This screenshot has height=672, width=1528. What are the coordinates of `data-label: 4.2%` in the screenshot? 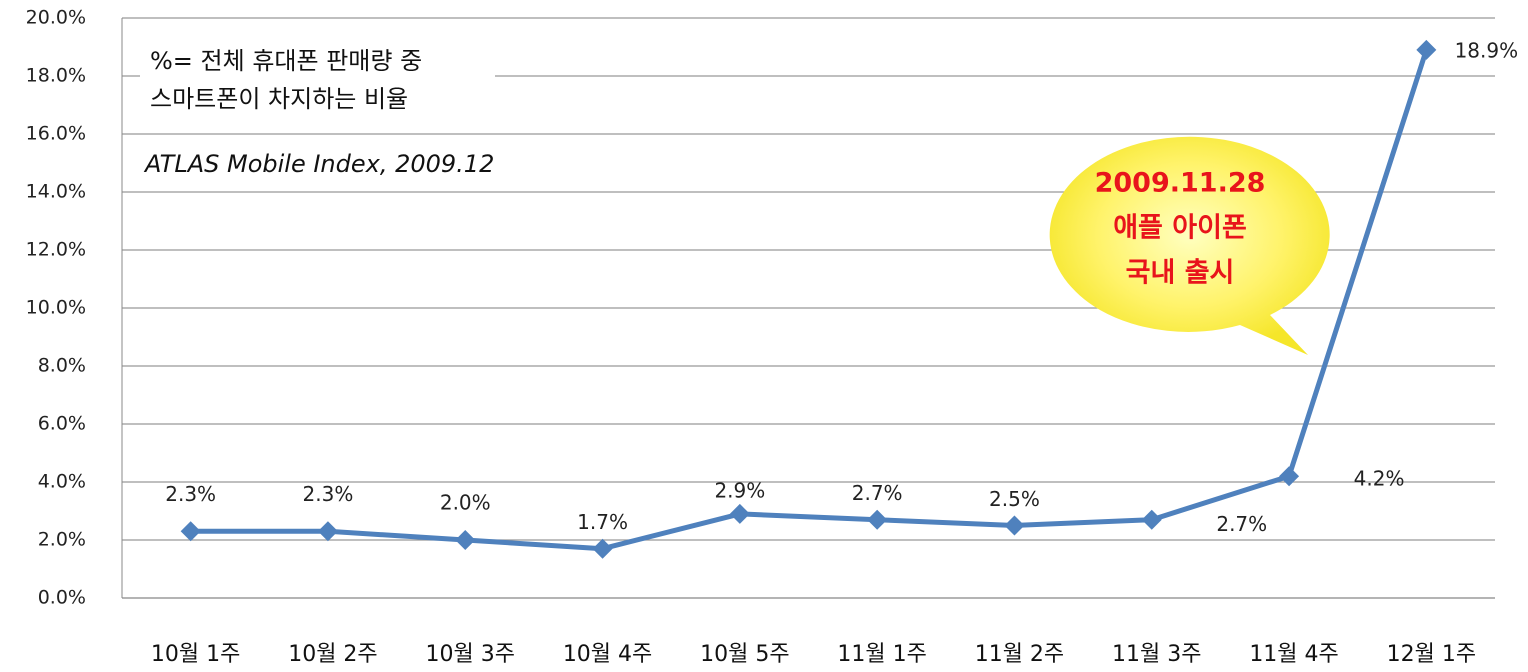 It's located at (1379, 479).